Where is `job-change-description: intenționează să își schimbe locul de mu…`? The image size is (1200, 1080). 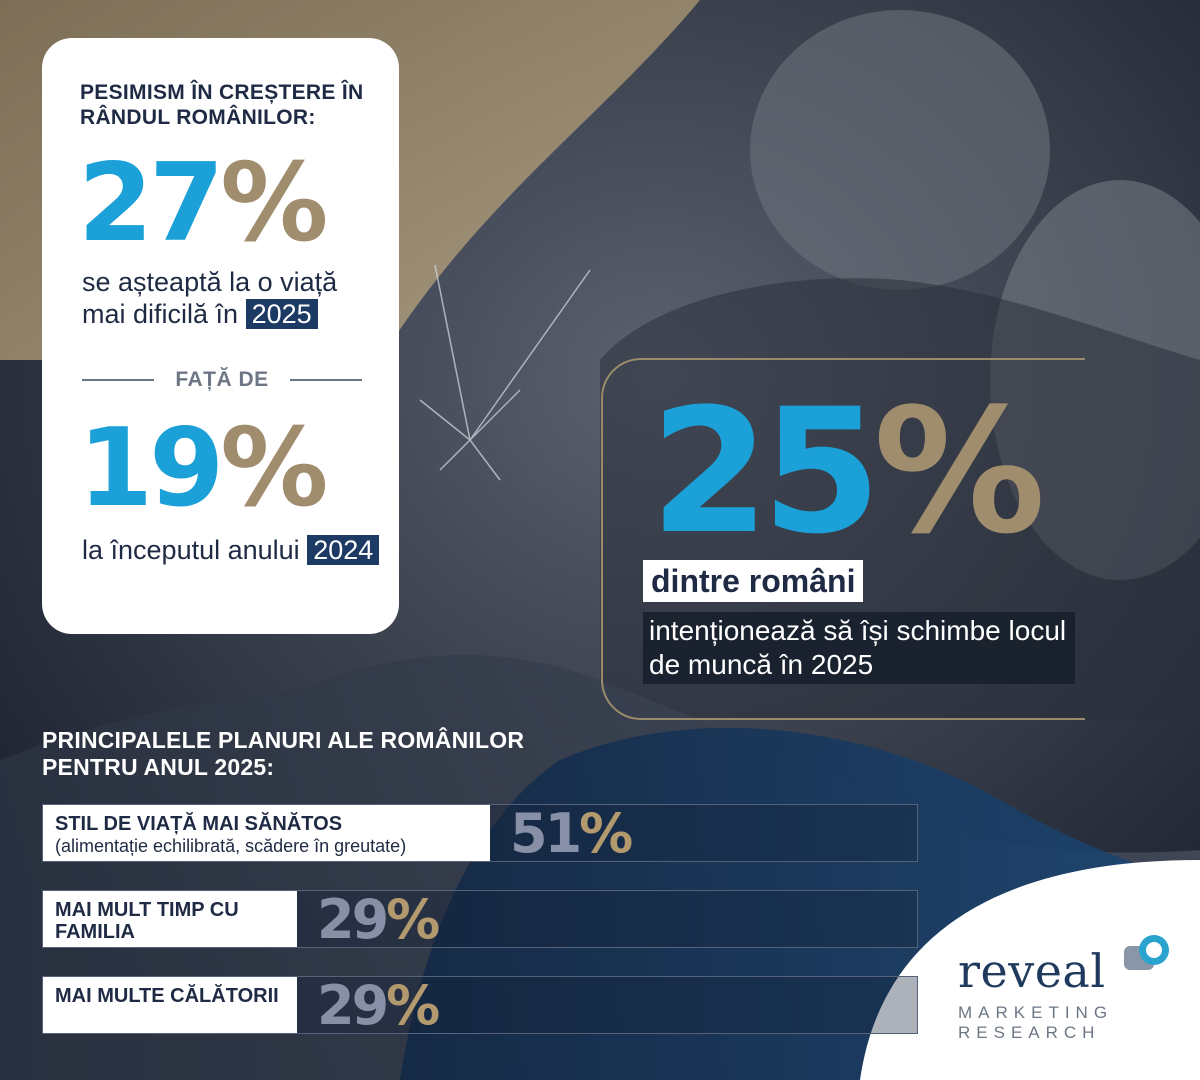
job-change-description: intenționează să își schimbe locul de mu… is located at coordinates (859, 648).